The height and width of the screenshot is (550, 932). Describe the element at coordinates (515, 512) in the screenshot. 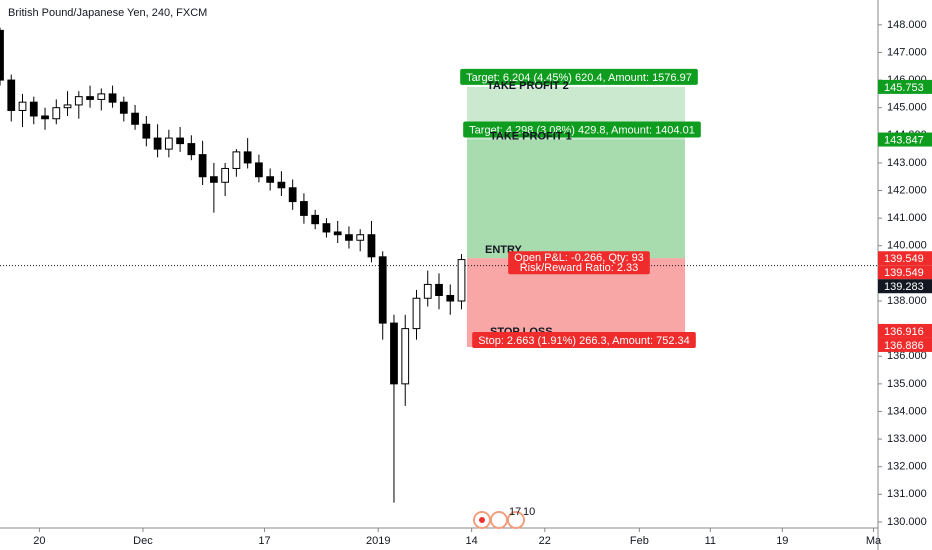

I see `badge-count: 17` at that location.